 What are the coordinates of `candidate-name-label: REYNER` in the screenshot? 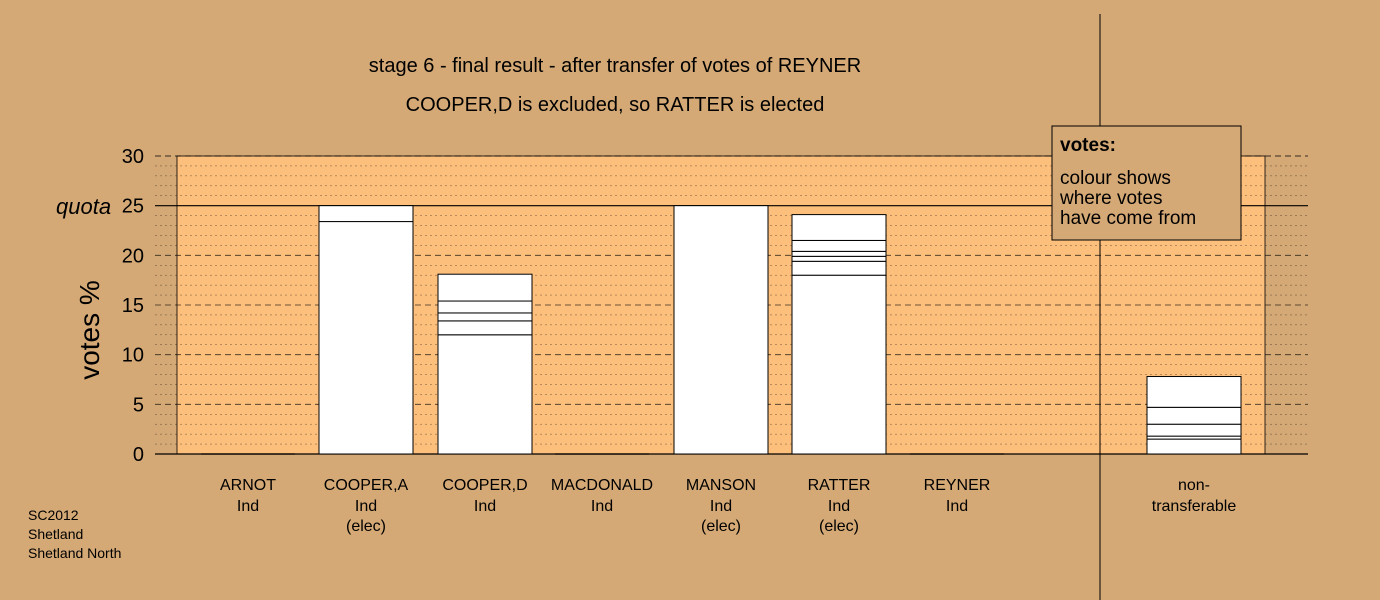 It's located at (957, 485).